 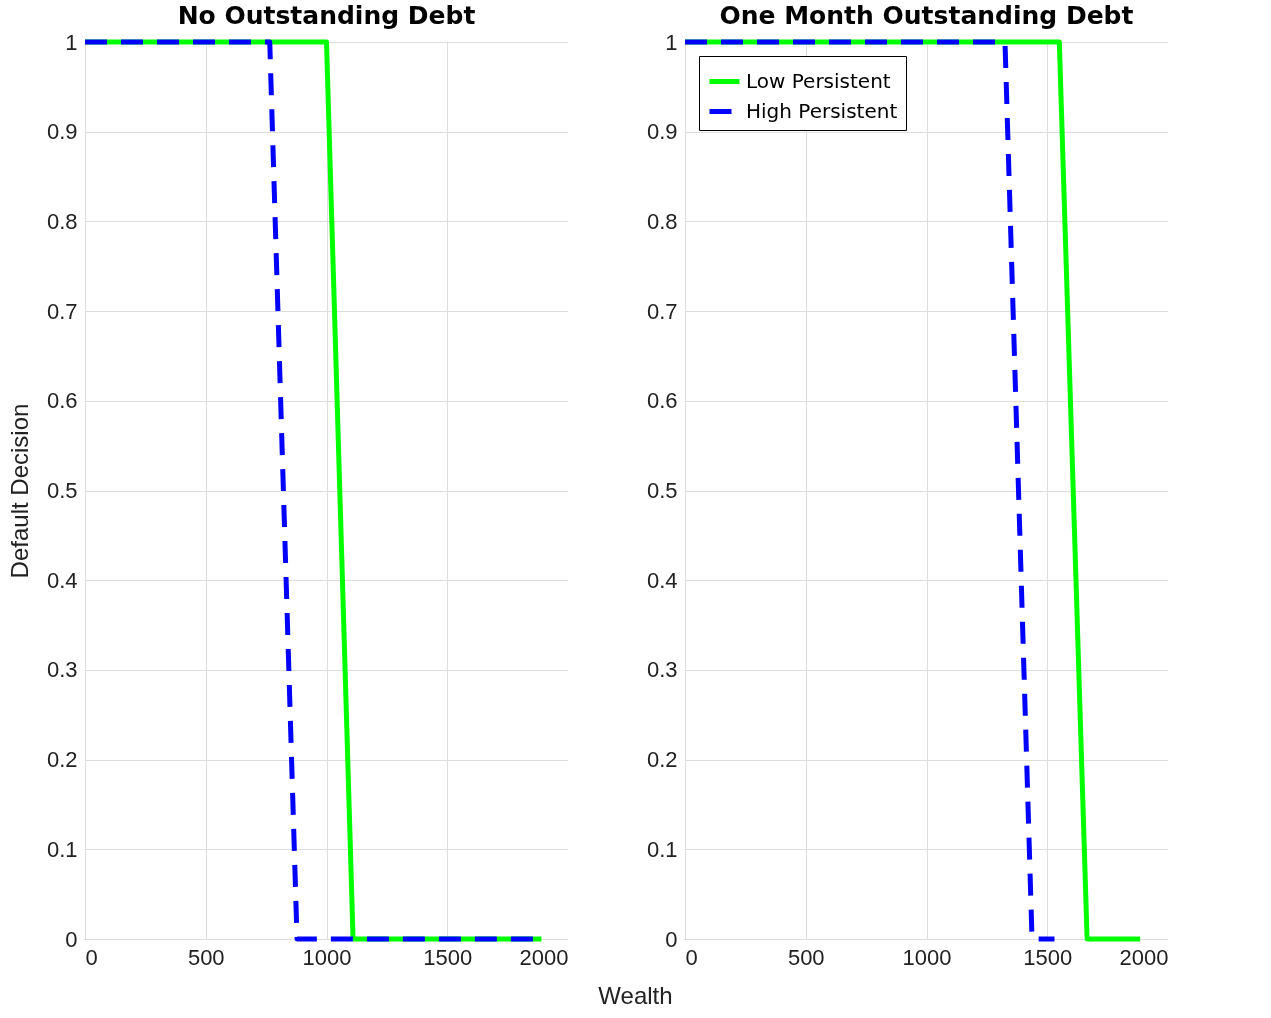 What do you see at coordinates (635, 996) in the screenshot?
I see `x-axis-title: Wealth` at bounding box center [635, 996].